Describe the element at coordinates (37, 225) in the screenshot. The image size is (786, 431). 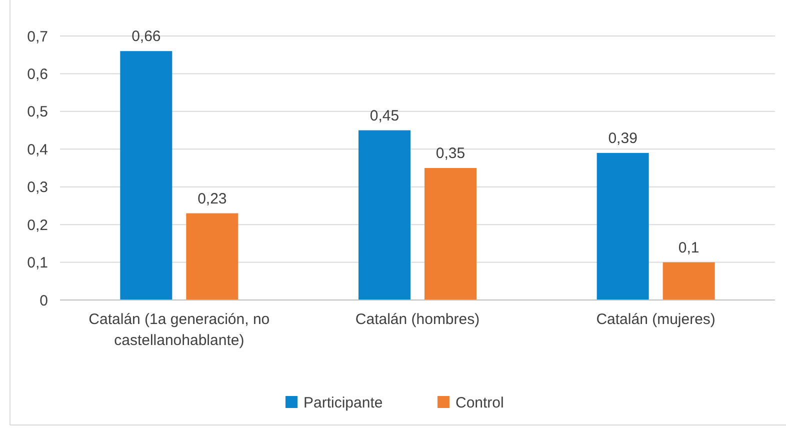
I see `y-tick-label: 0,2` at that location.